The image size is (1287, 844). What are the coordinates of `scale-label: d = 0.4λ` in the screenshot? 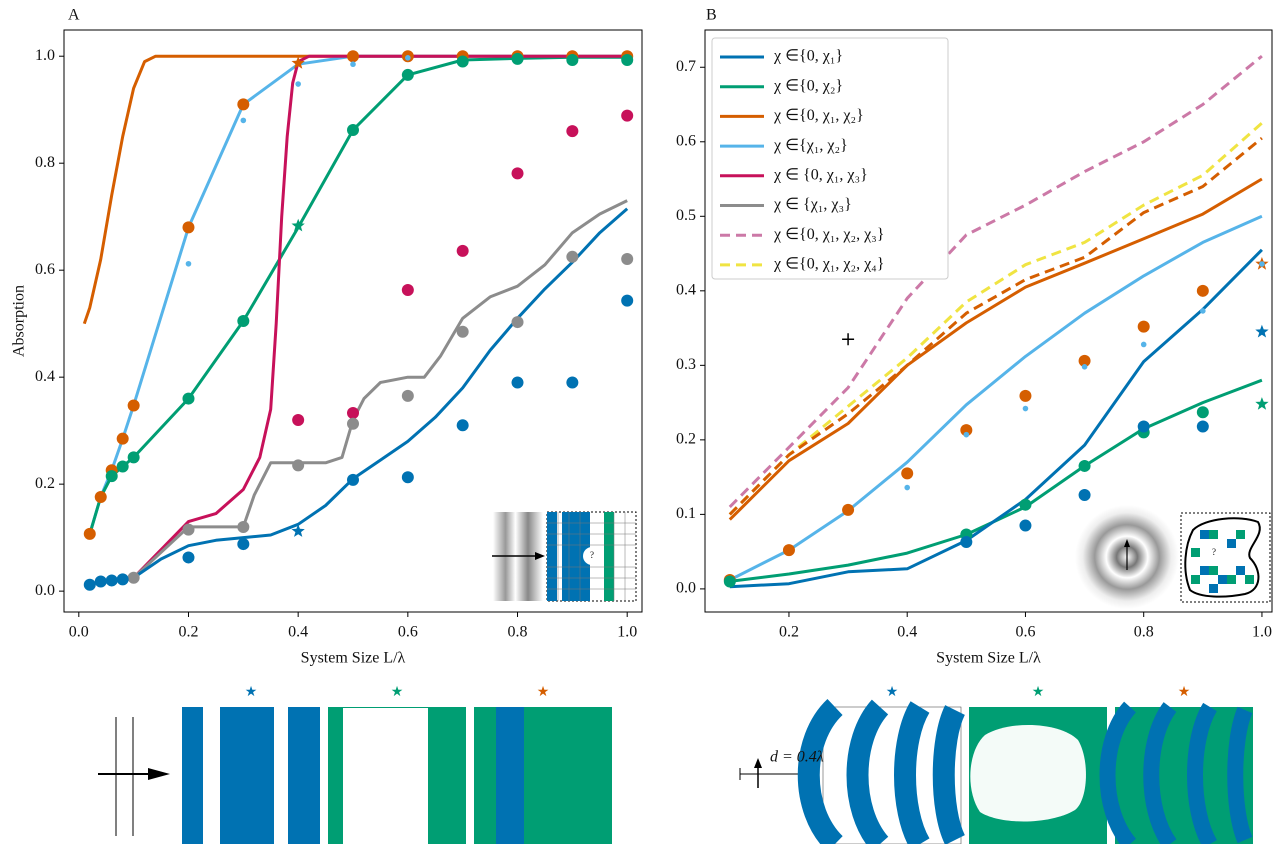 It's located at (797, 757).